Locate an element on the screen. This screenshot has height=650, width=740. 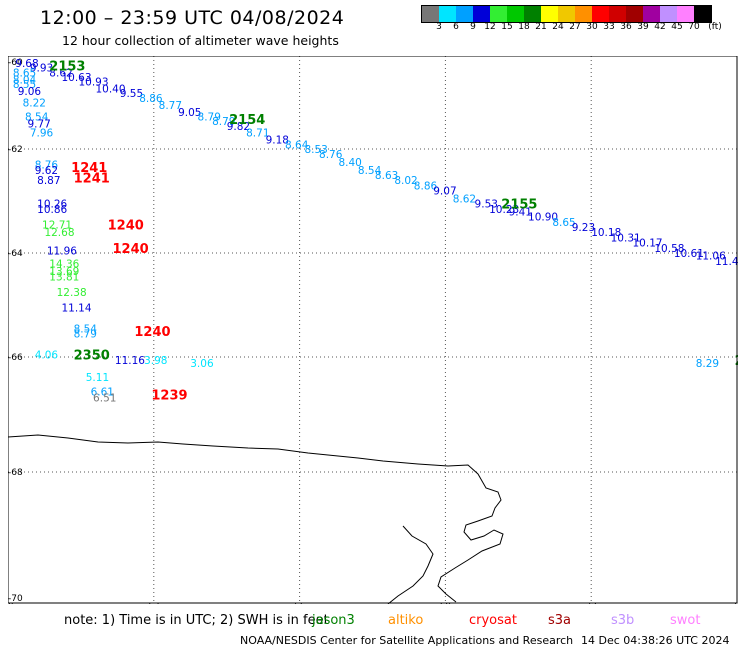
color-scale-label: 21 is located at coordinates (541, 27).